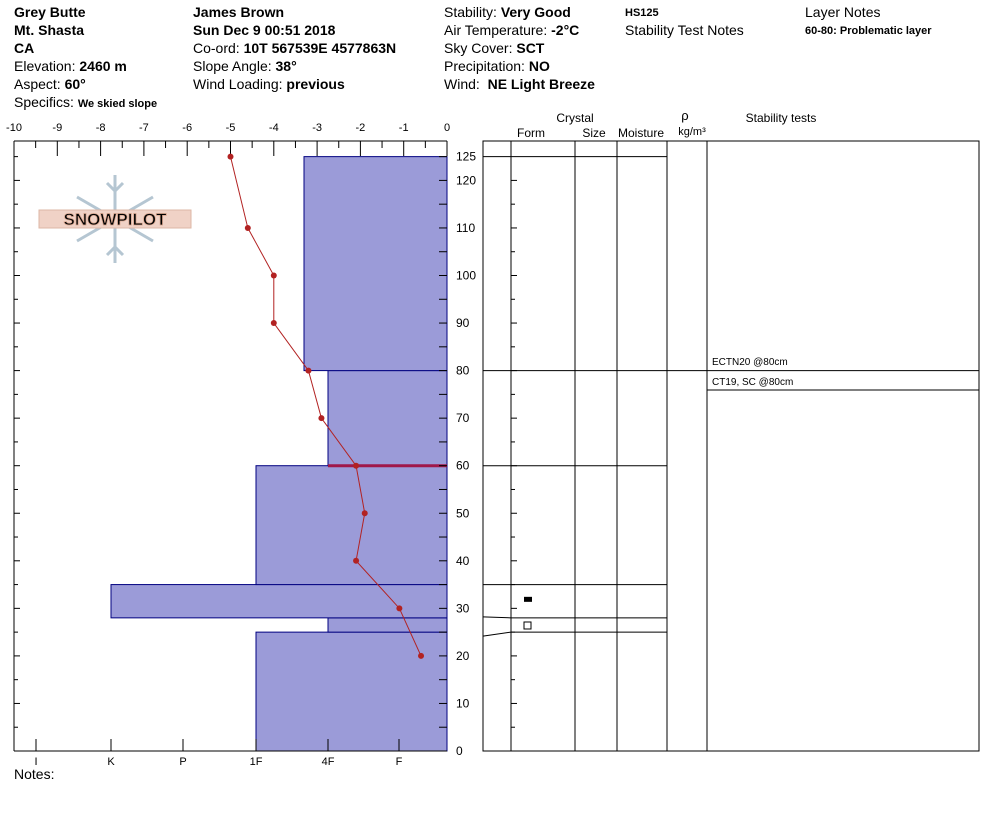  I want to click on temp-tick-label: 0, so click(447, 128).